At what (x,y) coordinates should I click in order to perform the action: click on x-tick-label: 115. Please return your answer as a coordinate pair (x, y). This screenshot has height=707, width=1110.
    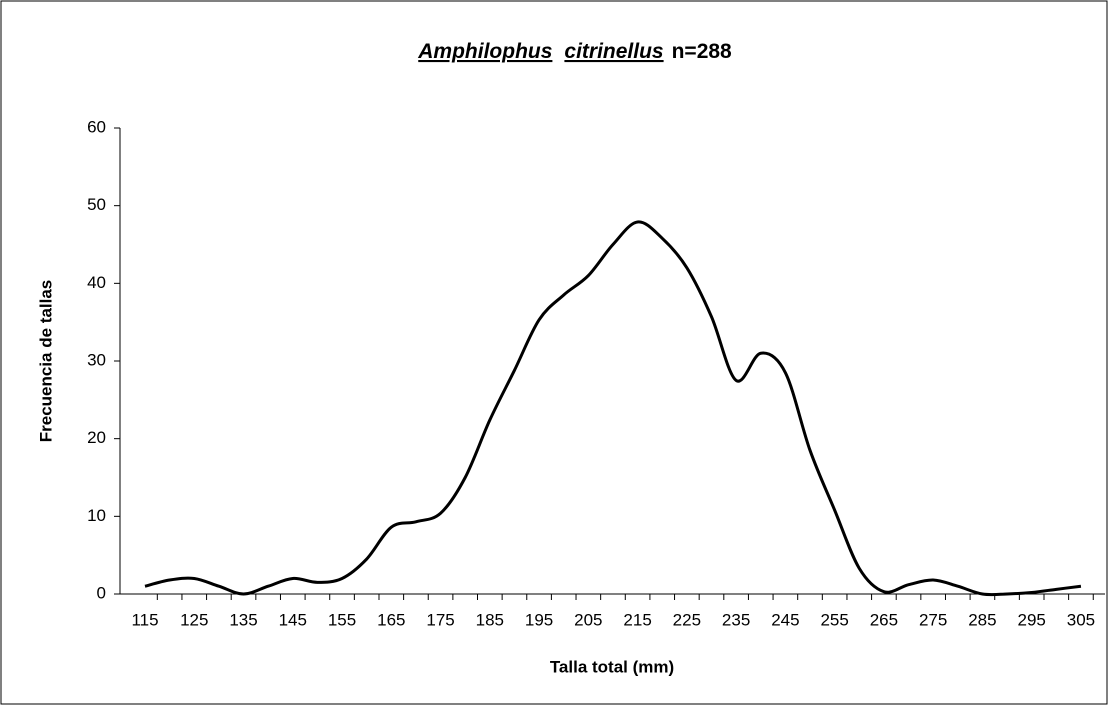
    Looking at the image, I should click on (144, 619).